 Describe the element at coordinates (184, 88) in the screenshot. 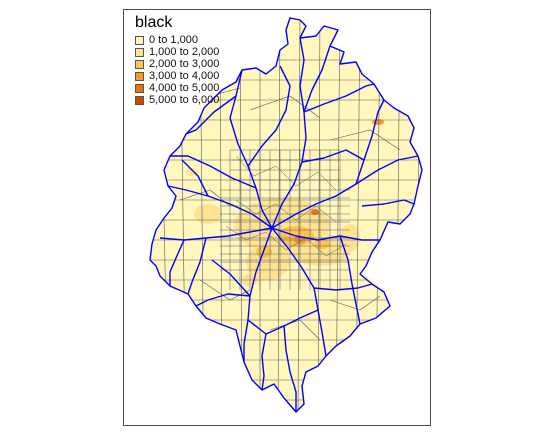

I see `legend-label: 4,000 to 5,000` at that location.